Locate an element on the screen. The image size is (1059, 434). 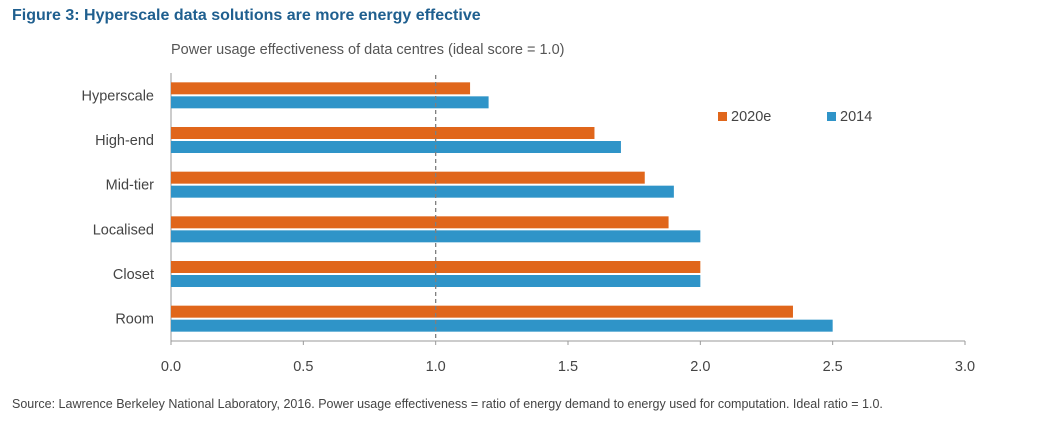
x-tick-label: 1.5 is located at coordinates (568, 367).